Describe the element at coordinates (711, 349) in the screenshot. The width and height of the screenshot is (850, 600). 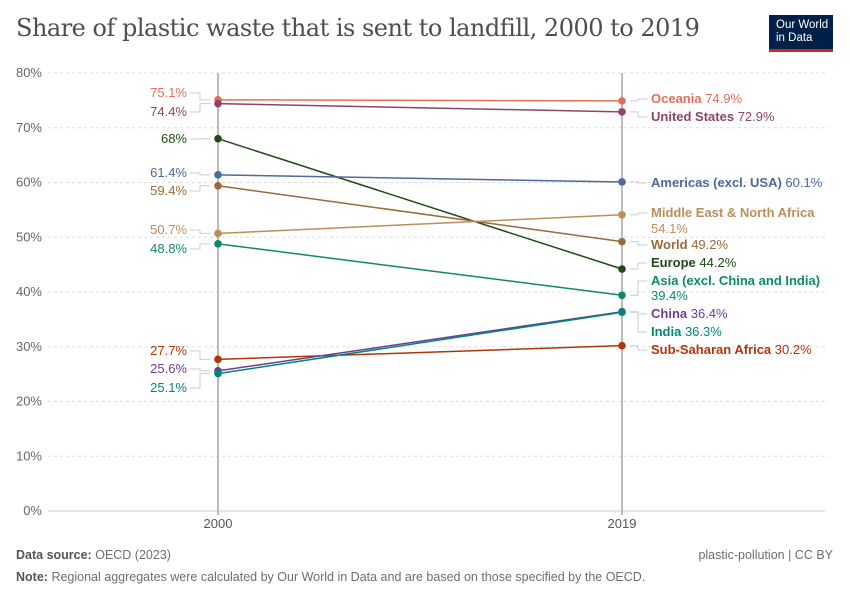
I see `series-name: Sub-Saharan Africa` at that location.